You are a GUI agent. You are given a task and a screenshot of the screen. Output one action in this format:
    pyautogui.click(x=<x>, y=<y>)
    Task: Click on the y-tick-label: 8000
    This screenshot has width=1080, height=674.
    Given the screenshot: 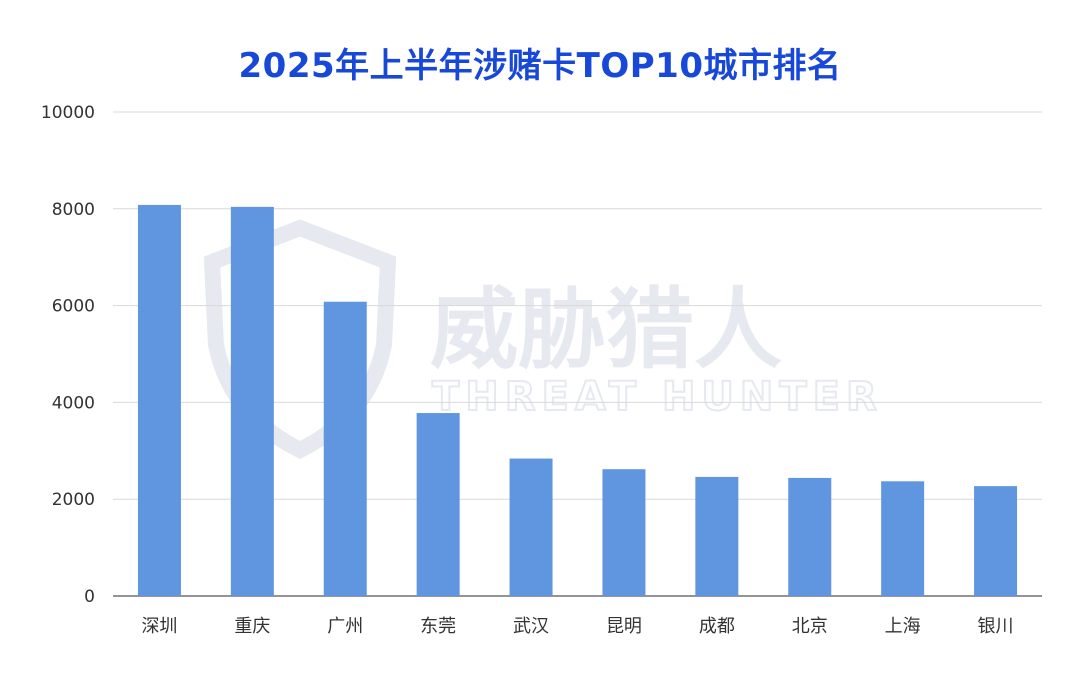 What is the action you would take?
    pyautogui.click(x=73, y=210)
    